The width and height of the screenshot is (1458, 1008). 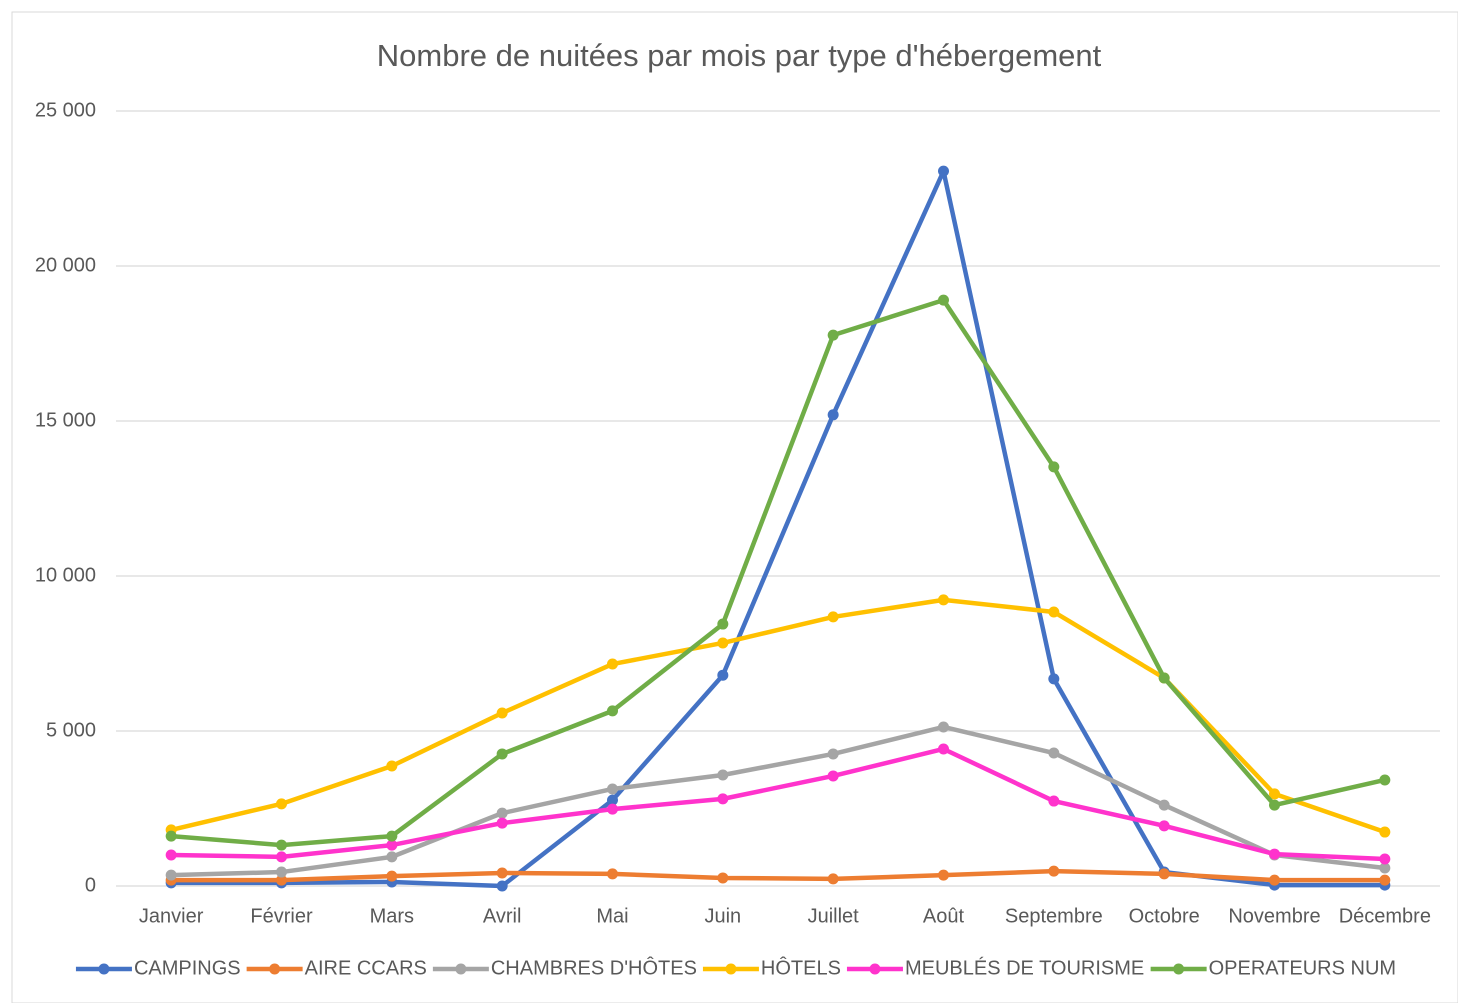 What do you see at coordinates (1385, 916) in the screenshot?
I see `x-tick-label: Décembre` at bounding box center [1385, 916].